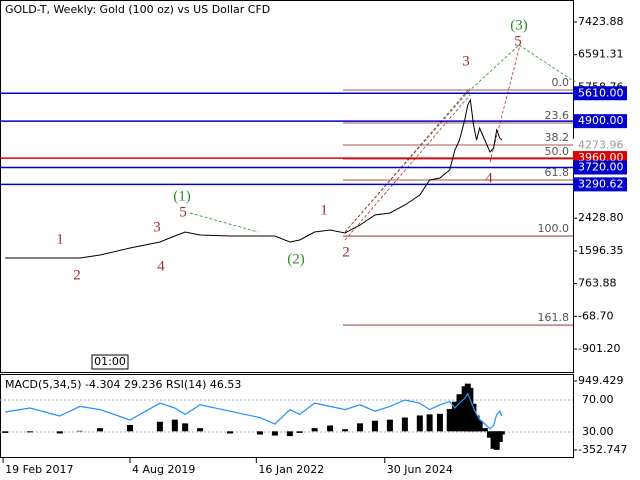  Describe the element at coordinates (601, 250) in the screenshot. I see `y-tick-label: 1596.35` at that location.